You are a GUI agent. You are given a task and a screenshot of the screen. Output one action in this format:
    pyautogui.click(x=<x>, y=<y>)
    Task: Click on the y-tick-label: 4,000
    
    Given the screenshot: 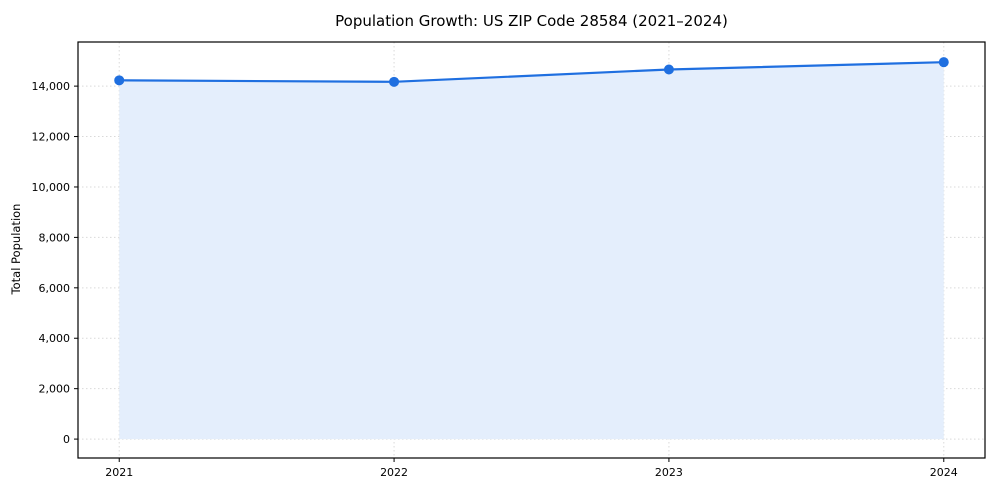 What is the action you would take?
    pyautogui.click(x=55, y=338)
    